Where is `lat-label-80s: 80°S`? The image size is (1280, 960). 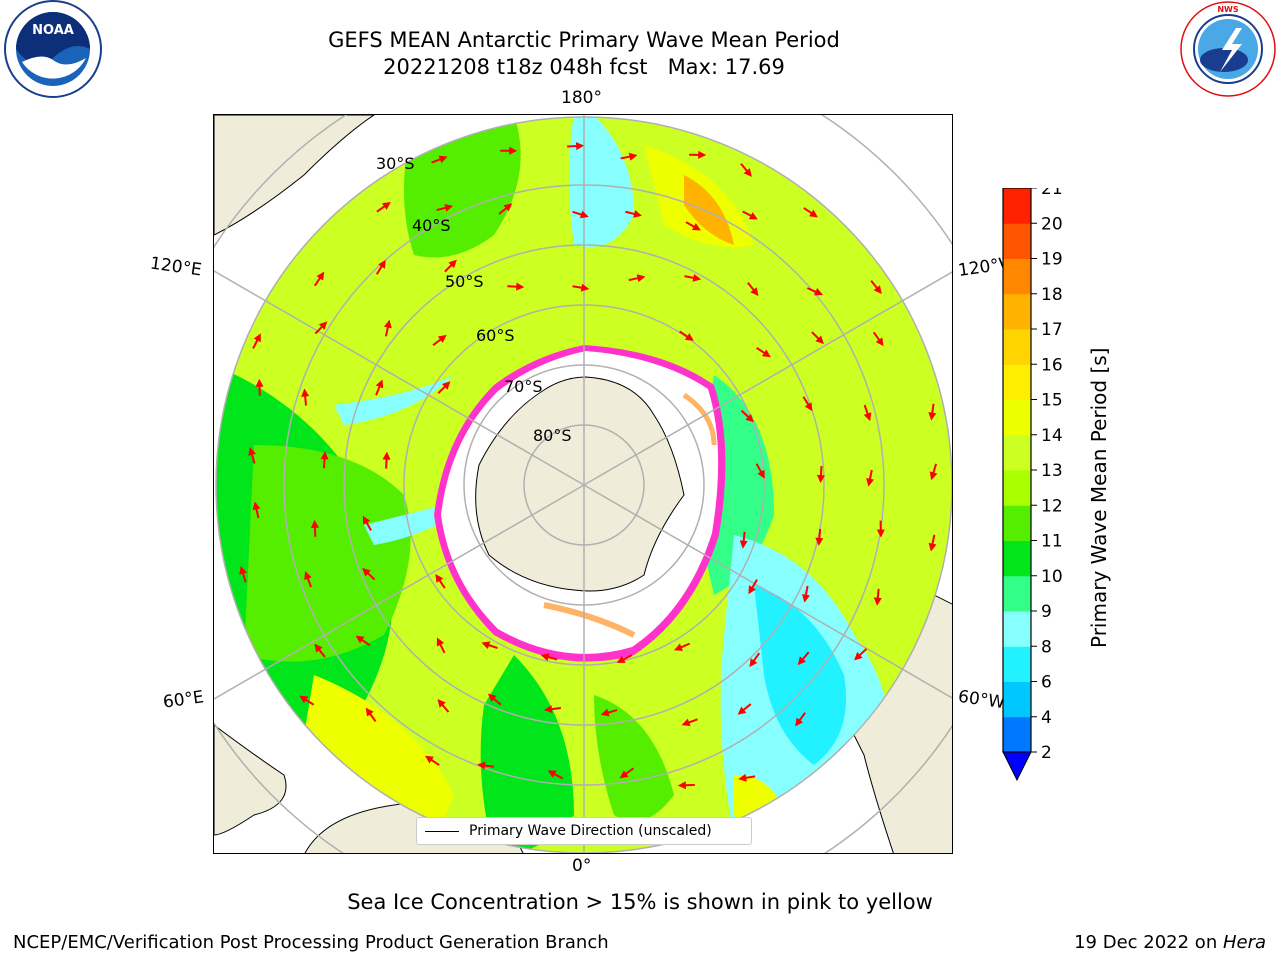
lat-label-80s: 80°S is located at coordinates (552, 435).